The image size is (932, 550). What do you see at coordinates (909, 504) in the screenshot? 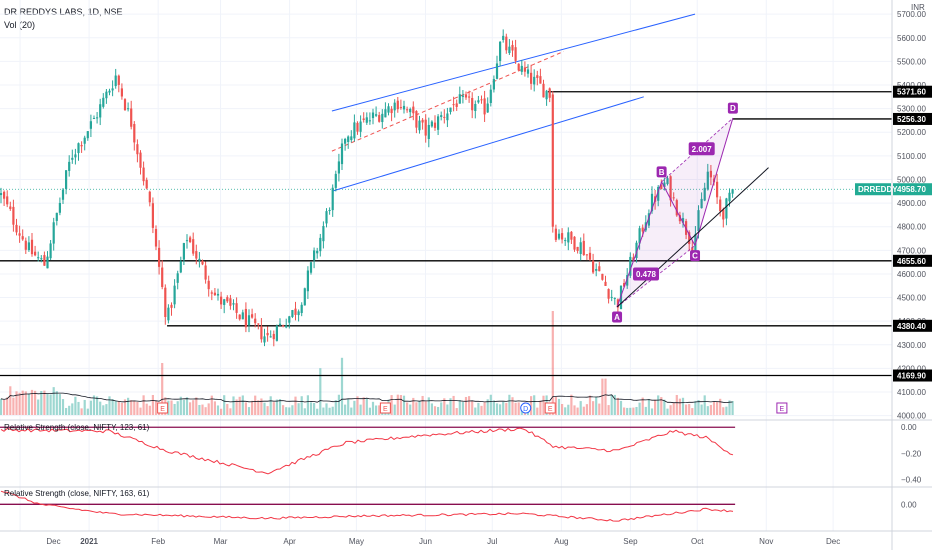
I see `indicator-2-tick-label: 0.00` at bounding box center [909, 504].